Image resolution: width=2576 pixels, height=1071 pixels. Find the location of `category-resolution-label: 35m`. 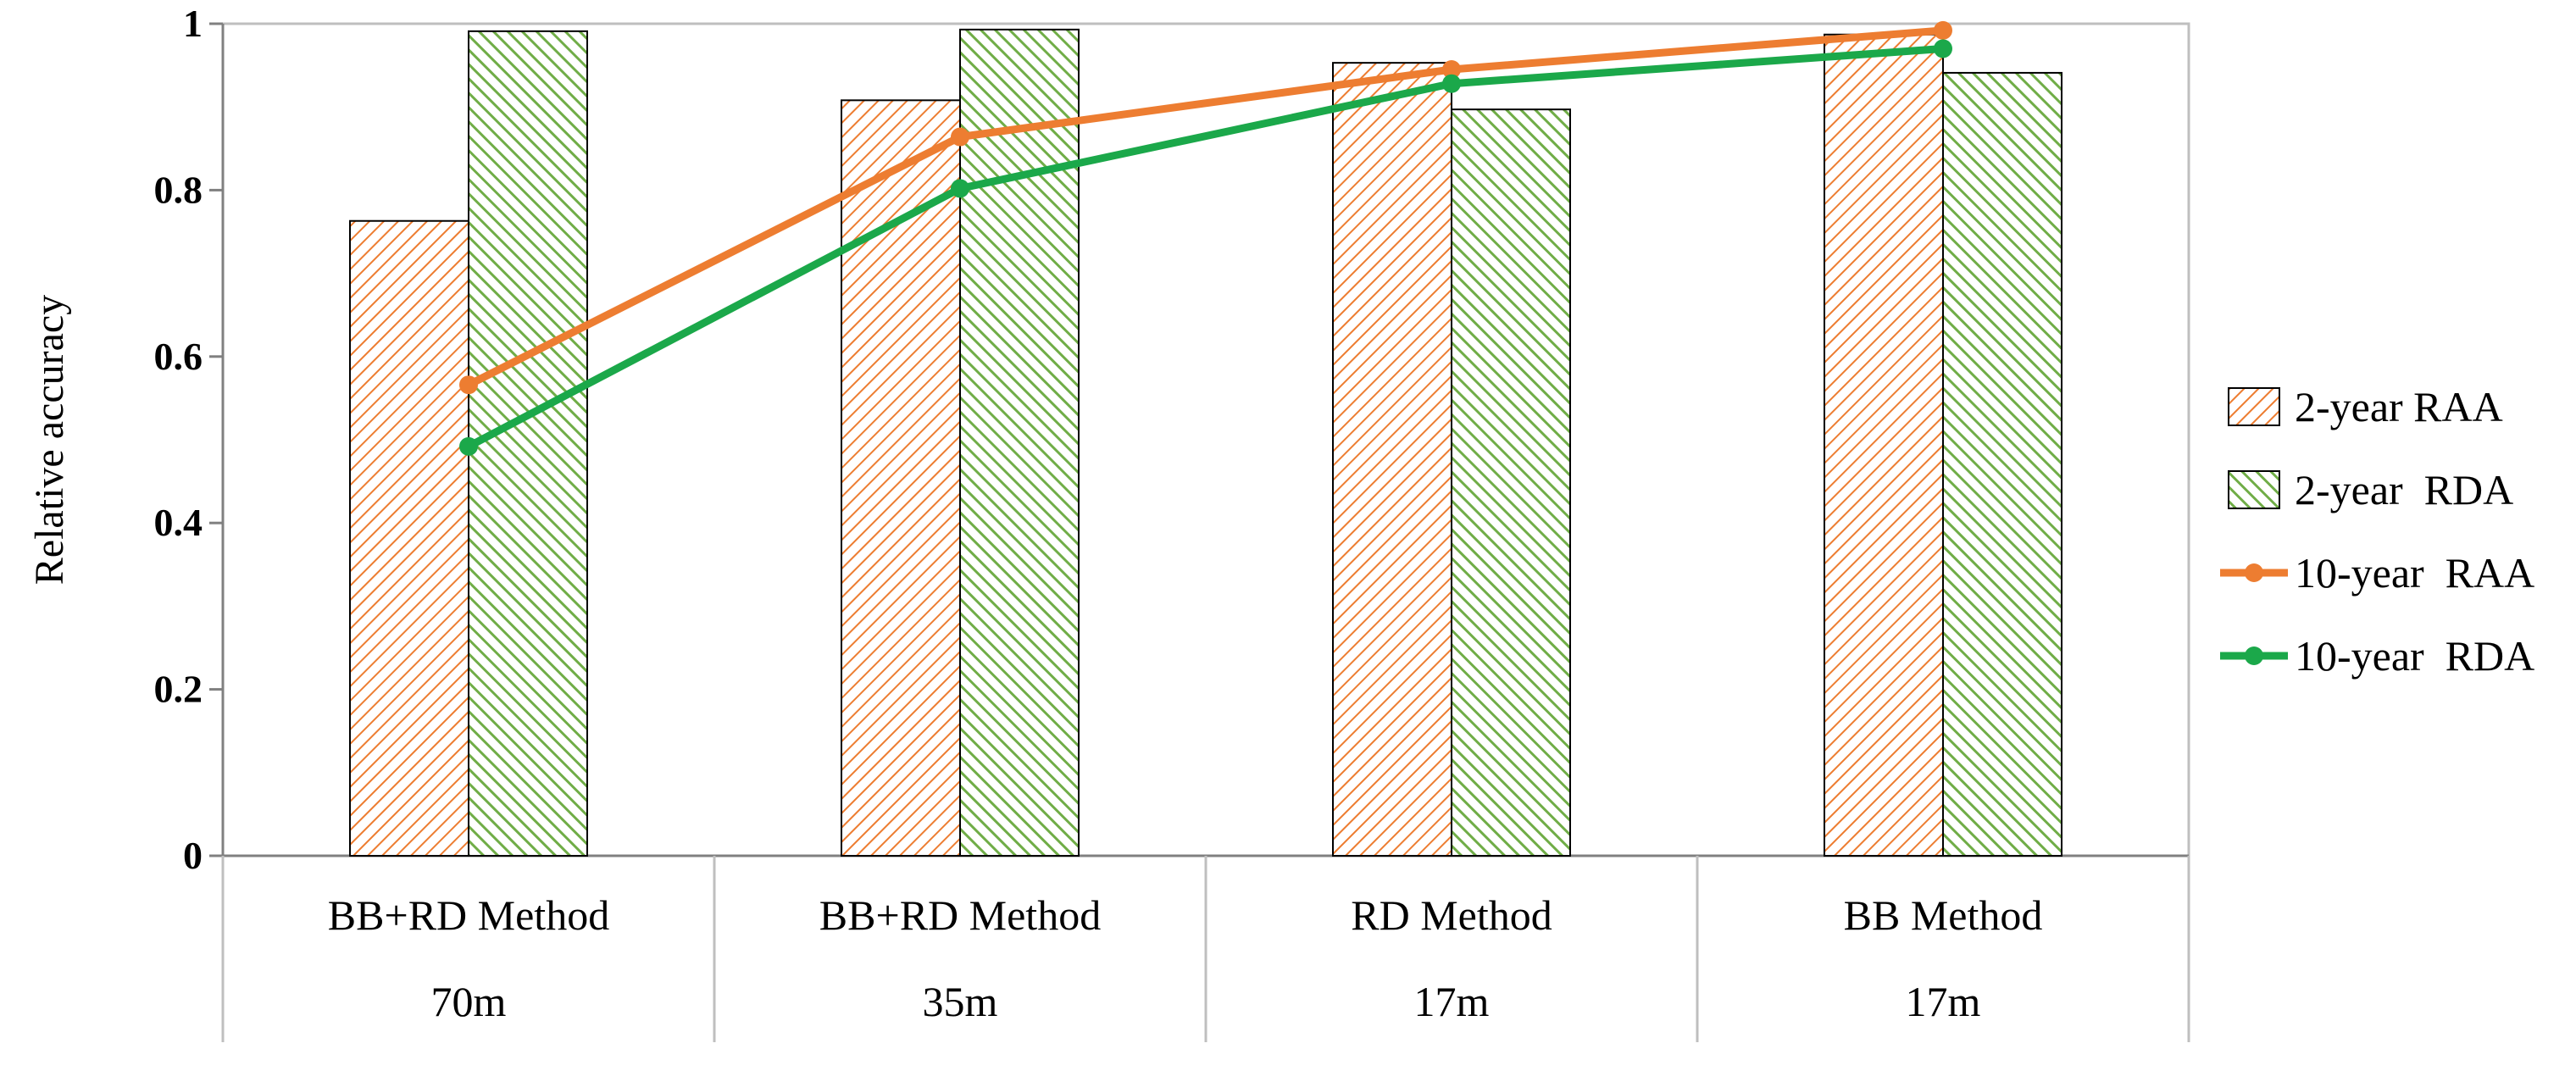

category-resolution-label: 35m is located at coordinates (960, 1001).